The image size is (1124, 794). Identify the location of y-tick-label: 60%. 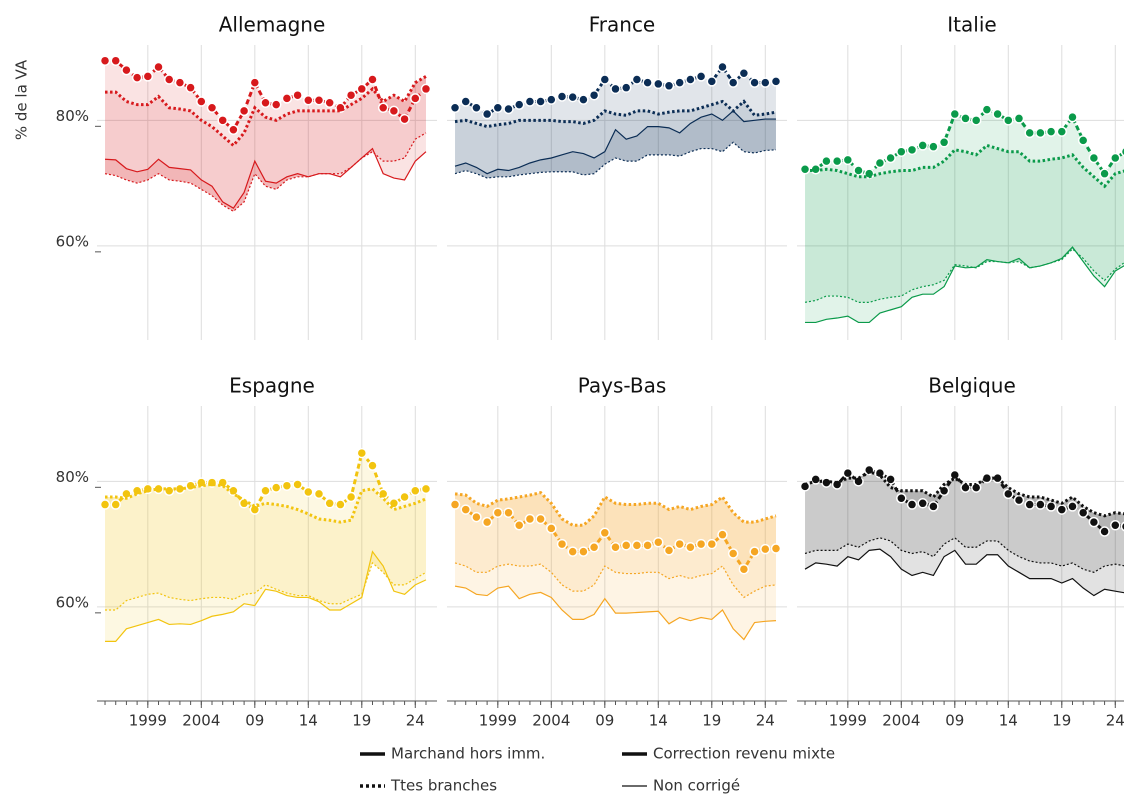
(72, 241).